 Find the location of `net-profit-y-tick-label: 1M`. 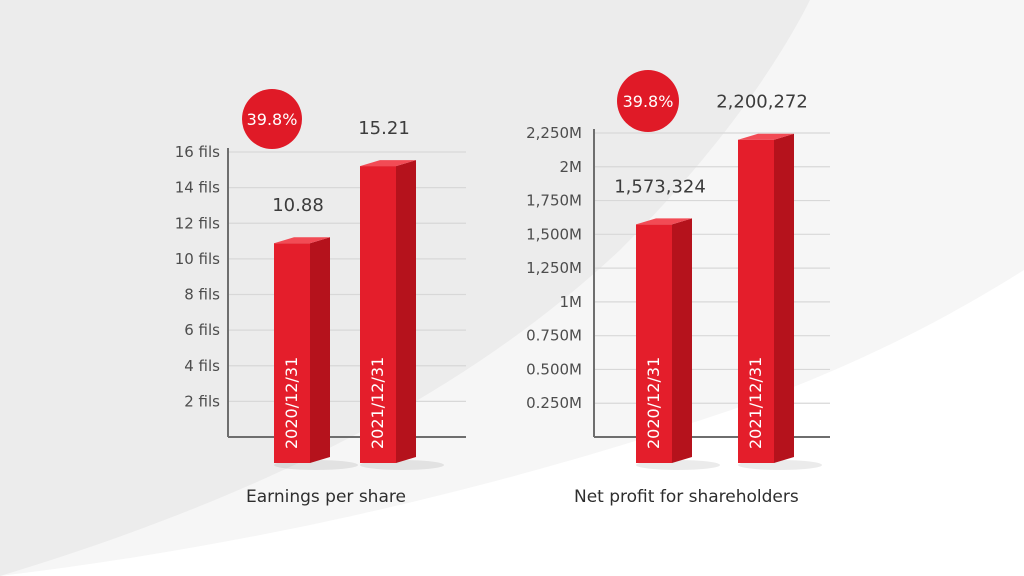

net-profit-y-tick-label: 1M is located at coordinates (571, 302).